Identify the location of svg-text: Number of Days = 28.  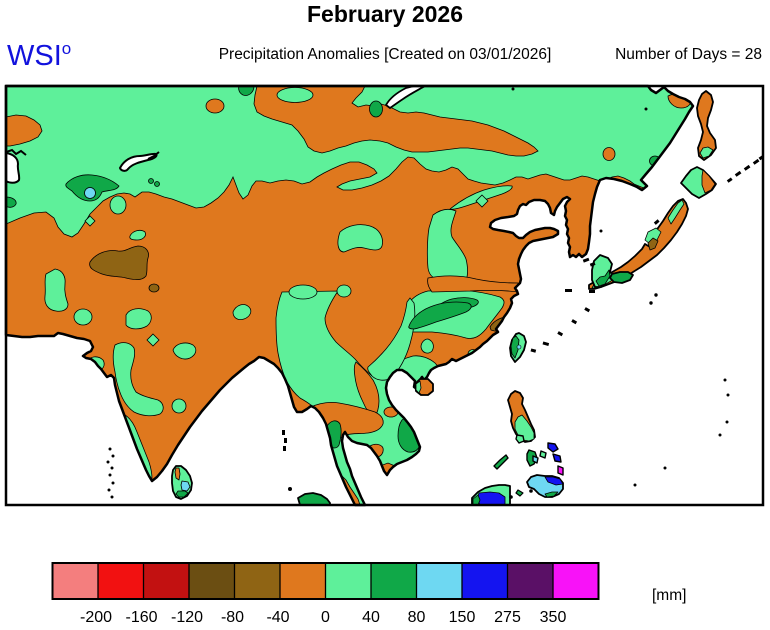
(688, 54).